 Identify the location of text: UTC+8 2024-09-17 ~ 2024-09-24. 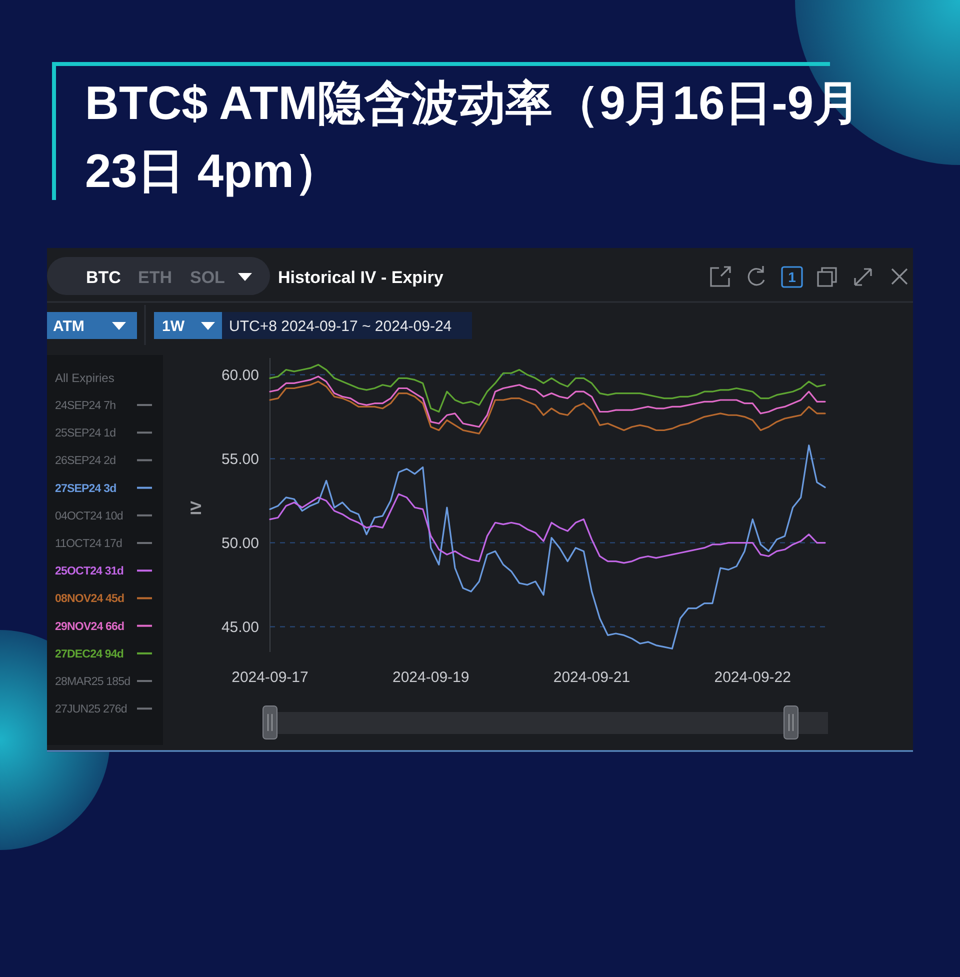
(340, 326).